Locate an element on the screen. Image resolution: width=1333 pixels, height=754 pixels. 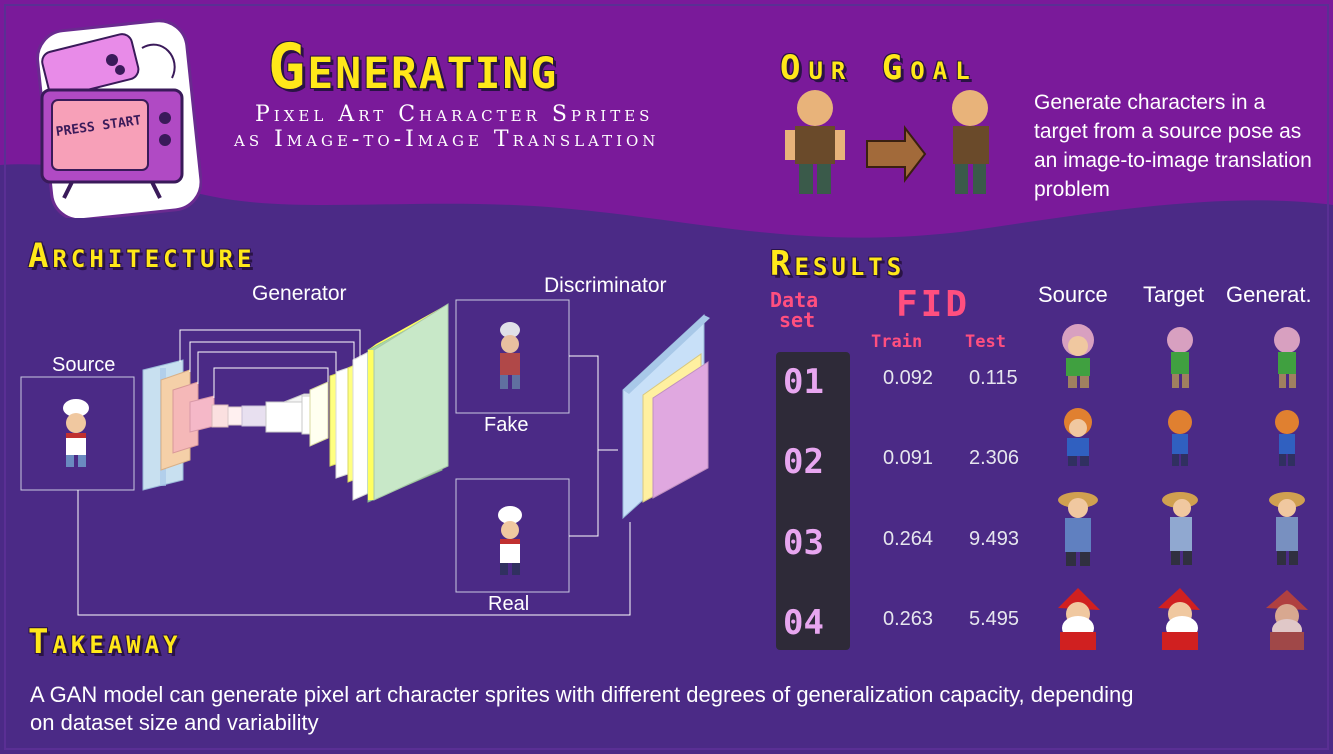
row-02-source-sprite is located at coordinates (1078, 437).